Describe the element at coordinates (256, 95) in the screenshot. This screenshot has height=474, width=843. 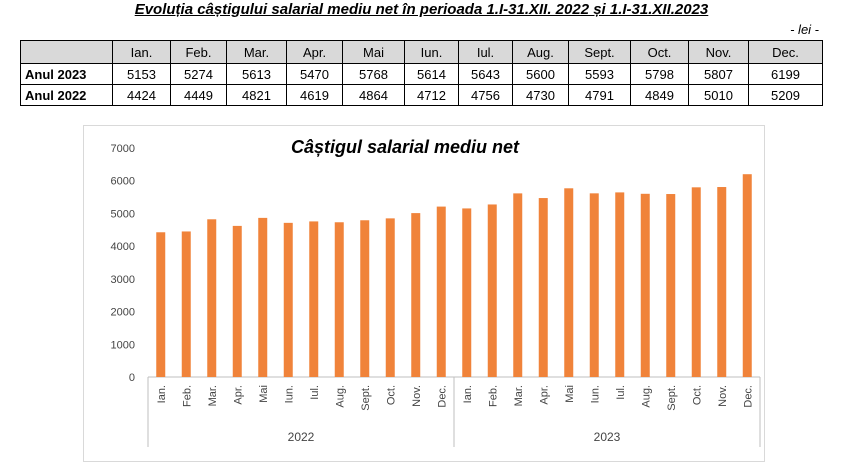
I see `value-cell: 4821` at that location.